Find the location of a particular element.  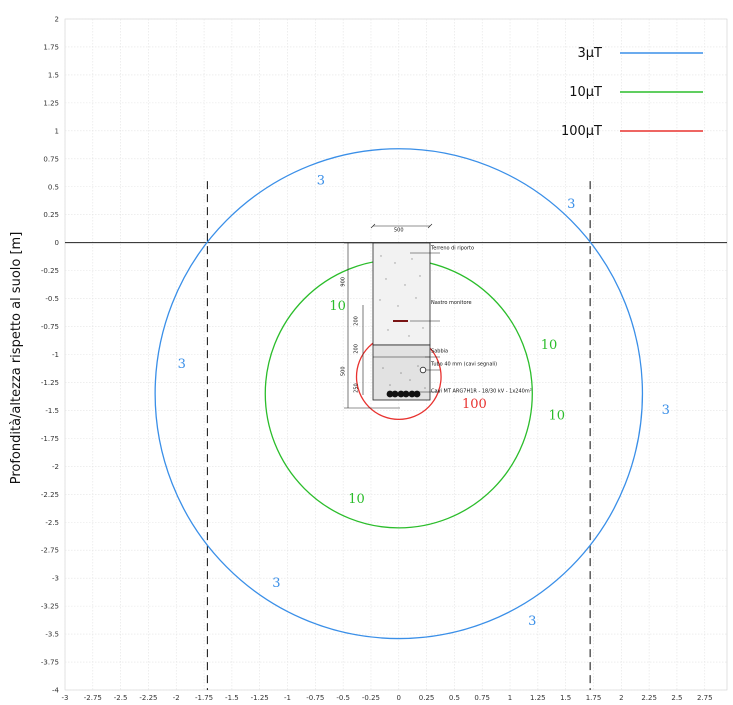

signal-tube is located at coordinates (423, 370).